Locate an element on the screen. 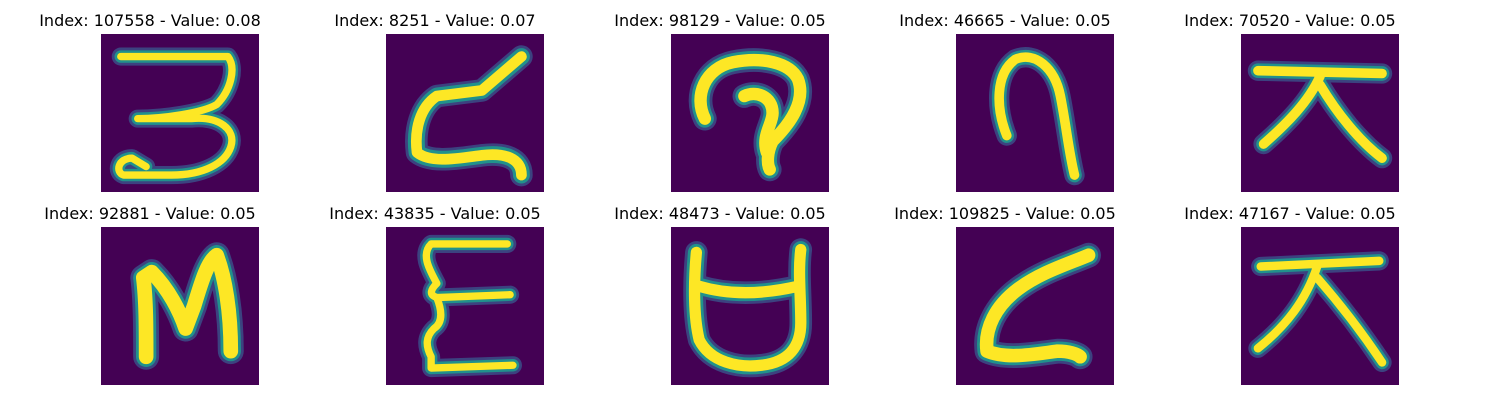  panel-title: Index: 48473 - Value: 0.05 is located at coordinates (720, 213).